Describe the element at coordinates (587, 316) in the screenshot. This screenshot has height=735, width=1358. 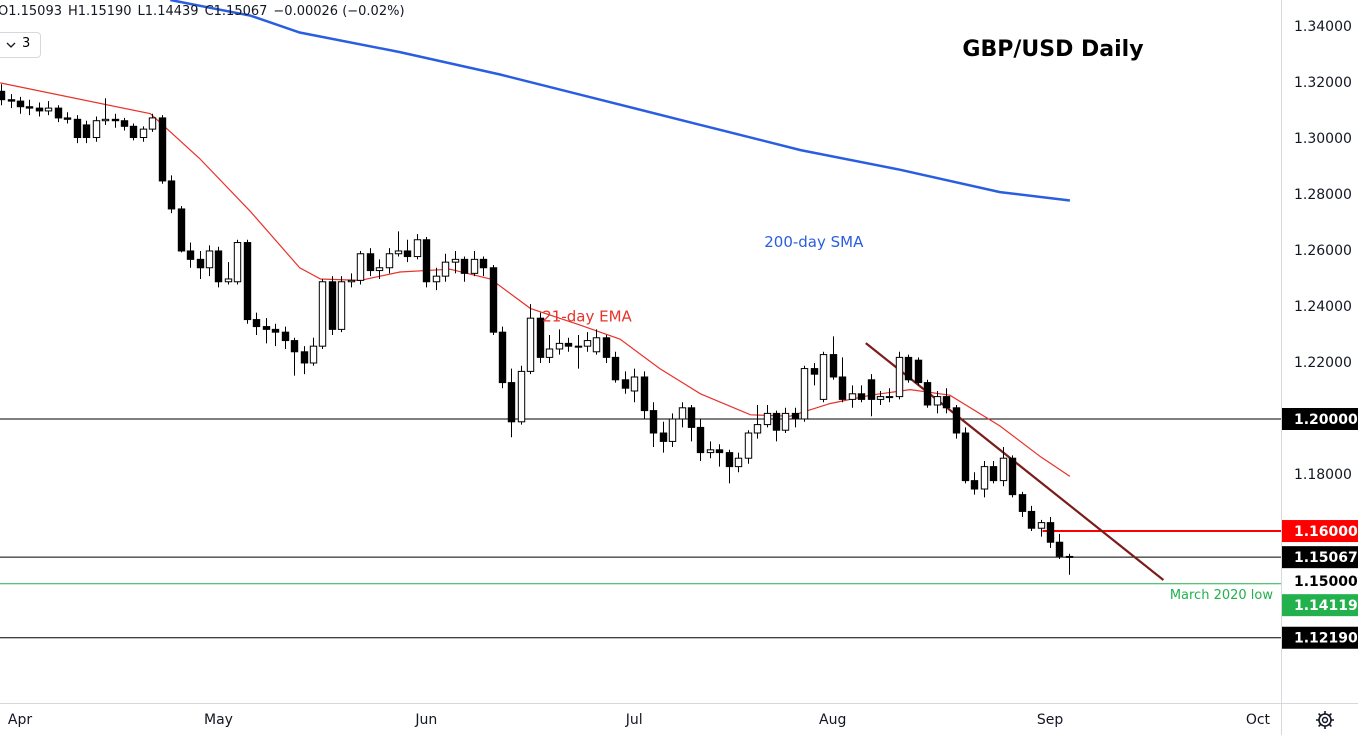
I see `line-label: 21-day EMA` at that location.